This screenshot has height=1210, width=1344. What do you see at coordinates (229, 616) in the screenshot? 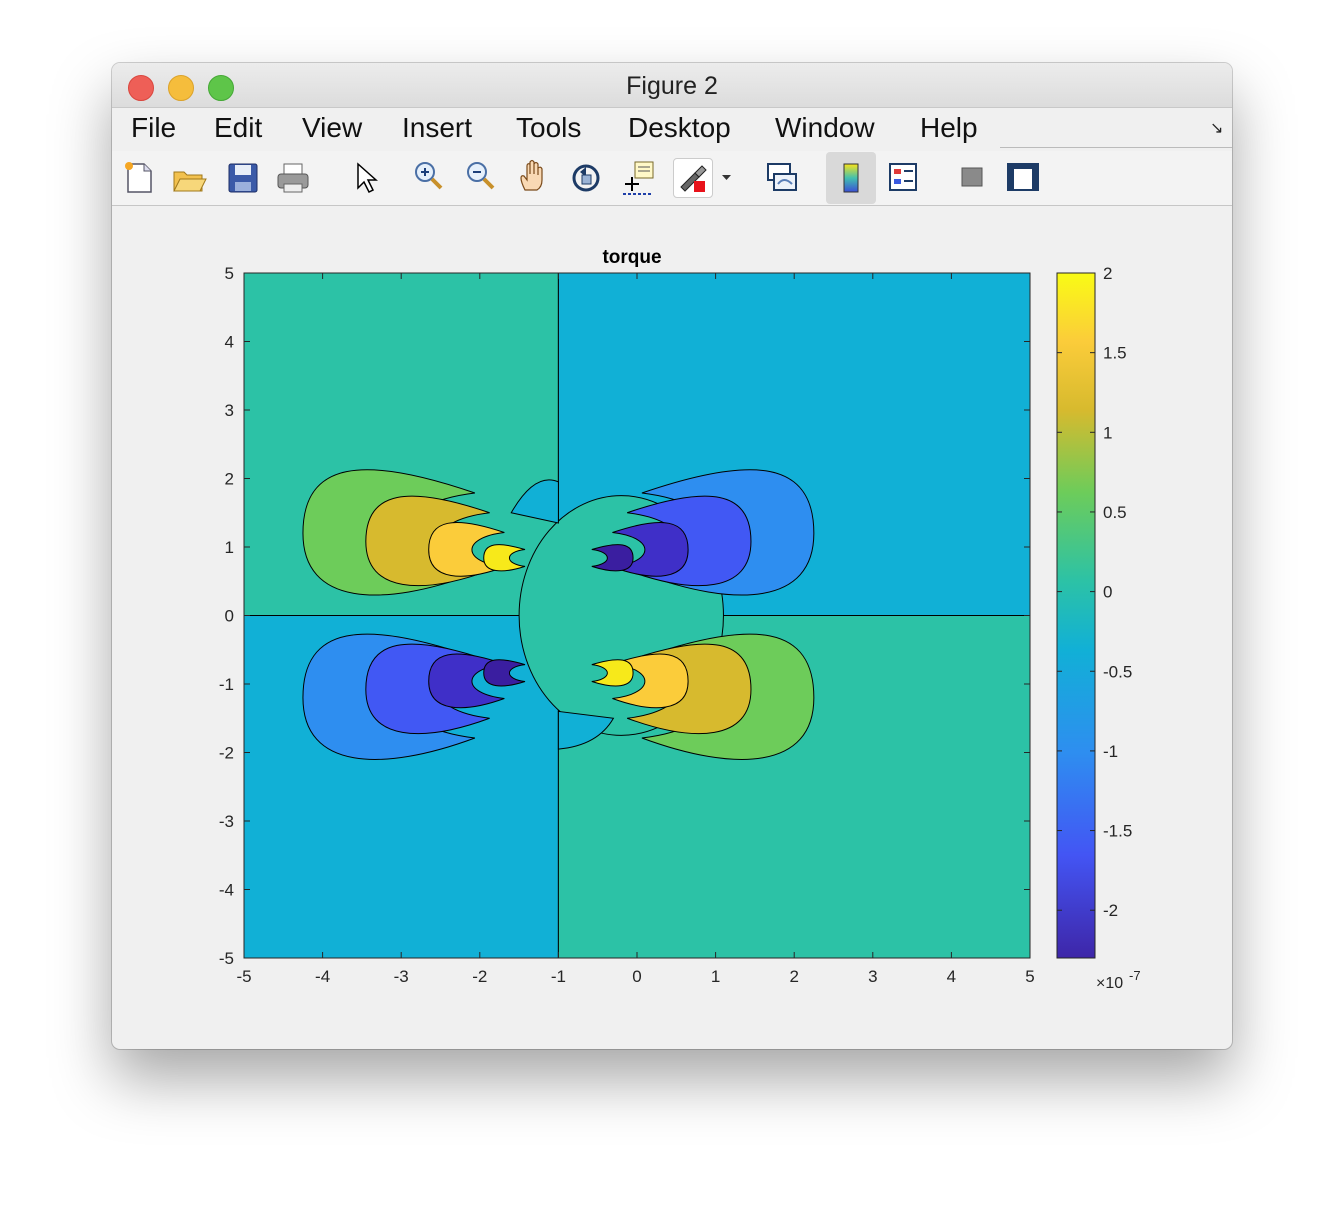
I see `y-tick-label: 0` at bounding box center [229, 616].